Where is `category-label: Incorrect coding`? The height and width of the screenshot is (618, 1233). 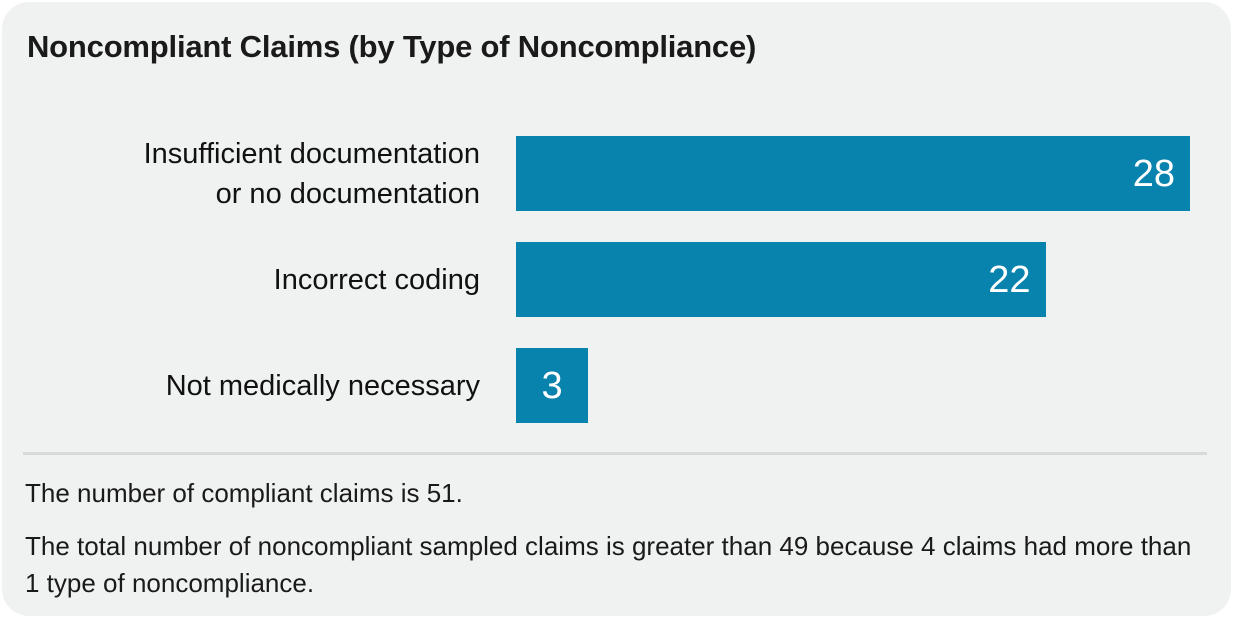 category-label: Incorrect coding is located at coordinates (376, 279).